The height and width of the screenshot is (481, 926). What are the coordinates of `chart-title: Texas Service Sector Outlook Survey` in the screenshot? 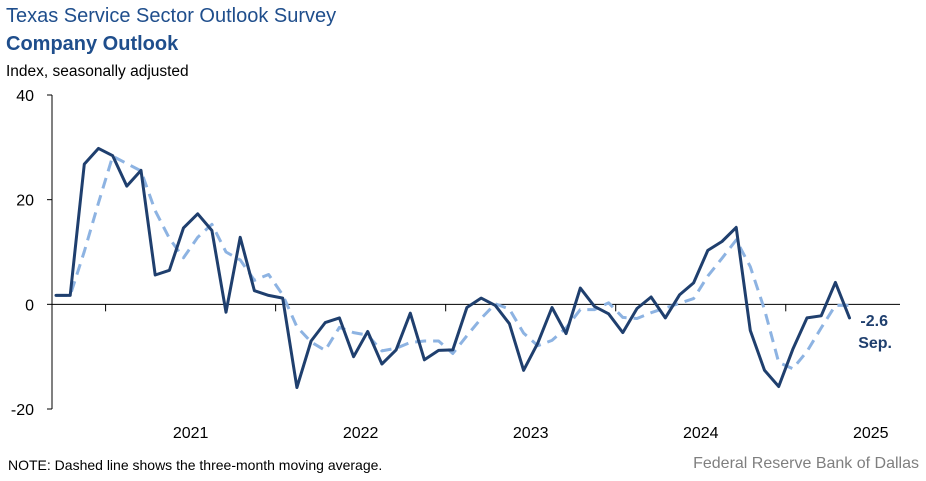 It's located at (171, 16).